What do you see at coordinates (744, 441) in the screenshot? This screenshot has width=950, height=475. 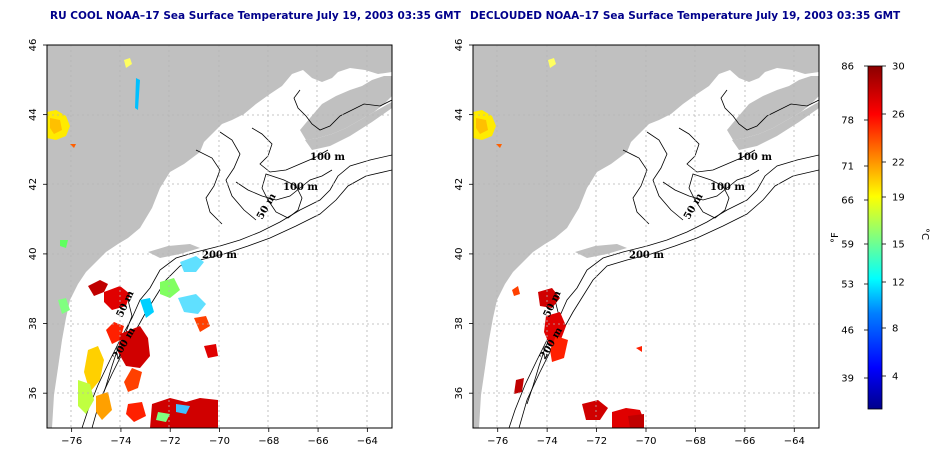 I see `right-x-tick-label: −66` at bounding box center [744, 441].